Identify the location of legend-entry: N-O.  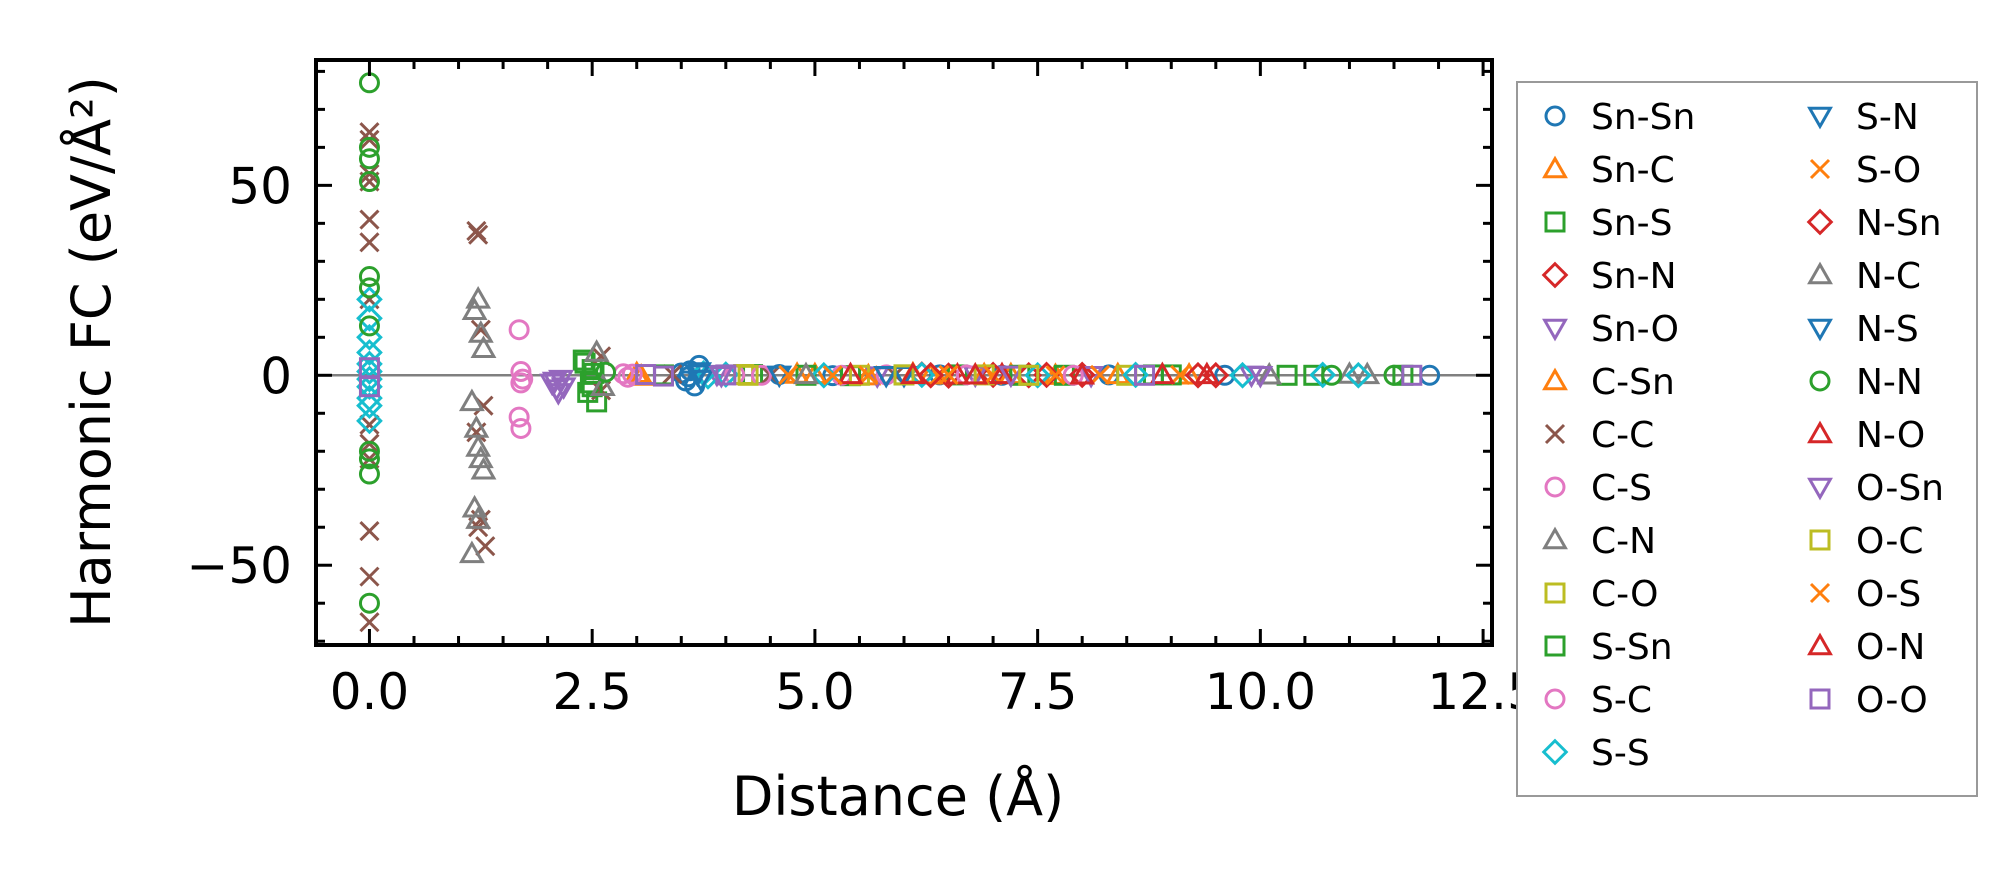
(1866, 435).